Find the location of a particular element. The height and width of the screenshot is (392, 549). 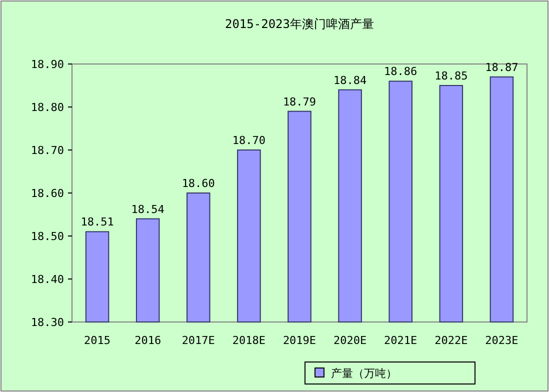

x-tick-label: 2015 is located at coordinates (97, 340).